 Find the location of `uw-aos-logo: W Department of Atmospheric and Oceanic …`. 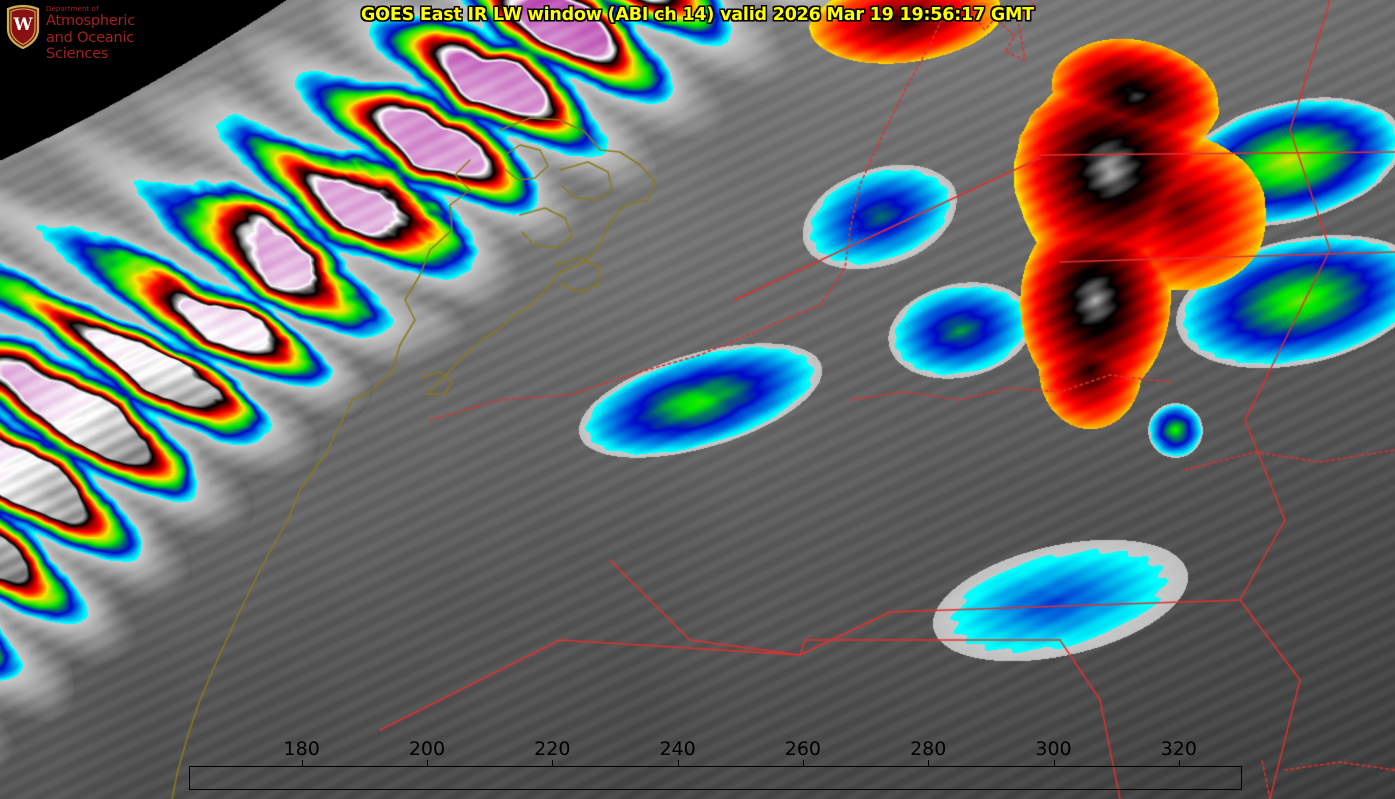

uw-aos-logo: W Department of Atmospheric and Oceanic … is located at coordinates (87, 31).